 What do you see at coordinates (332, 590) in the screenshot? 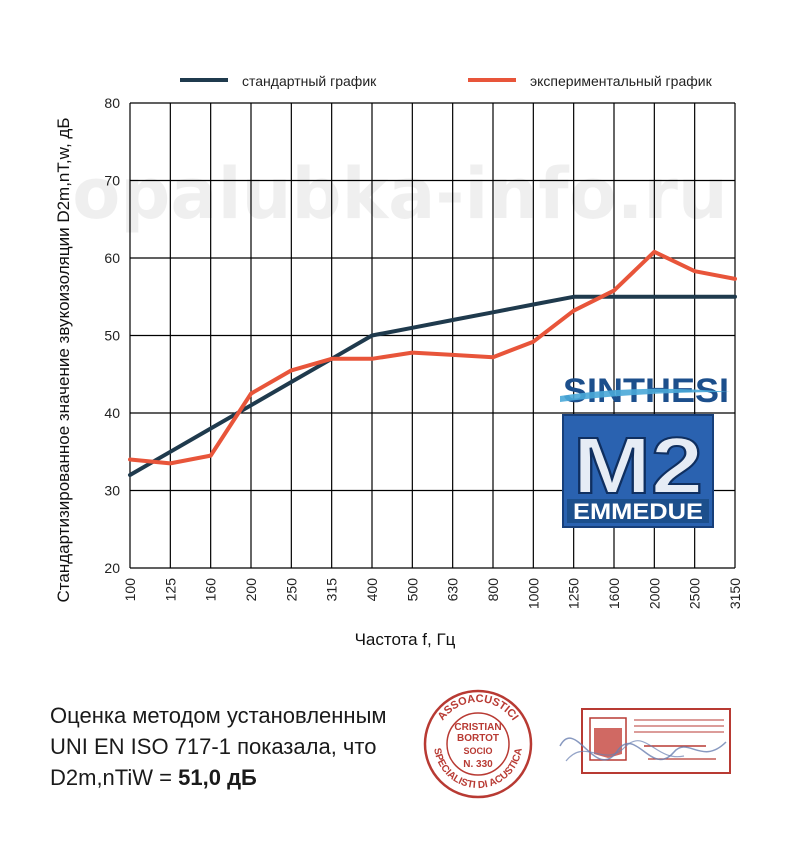
I see `x-tick-label: 315` at bounding box center [332, 590].